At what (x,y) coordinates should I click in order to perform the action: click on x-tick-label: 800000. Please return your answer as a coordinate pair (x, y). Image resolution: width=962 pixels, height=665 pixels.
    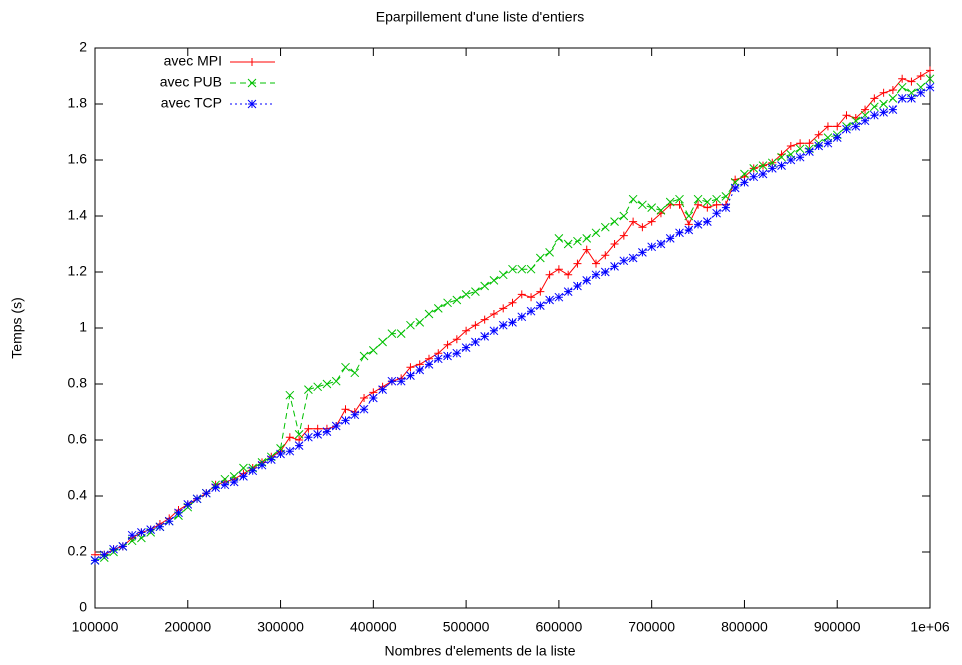
    Looking at the image, I should click on (744, 627).